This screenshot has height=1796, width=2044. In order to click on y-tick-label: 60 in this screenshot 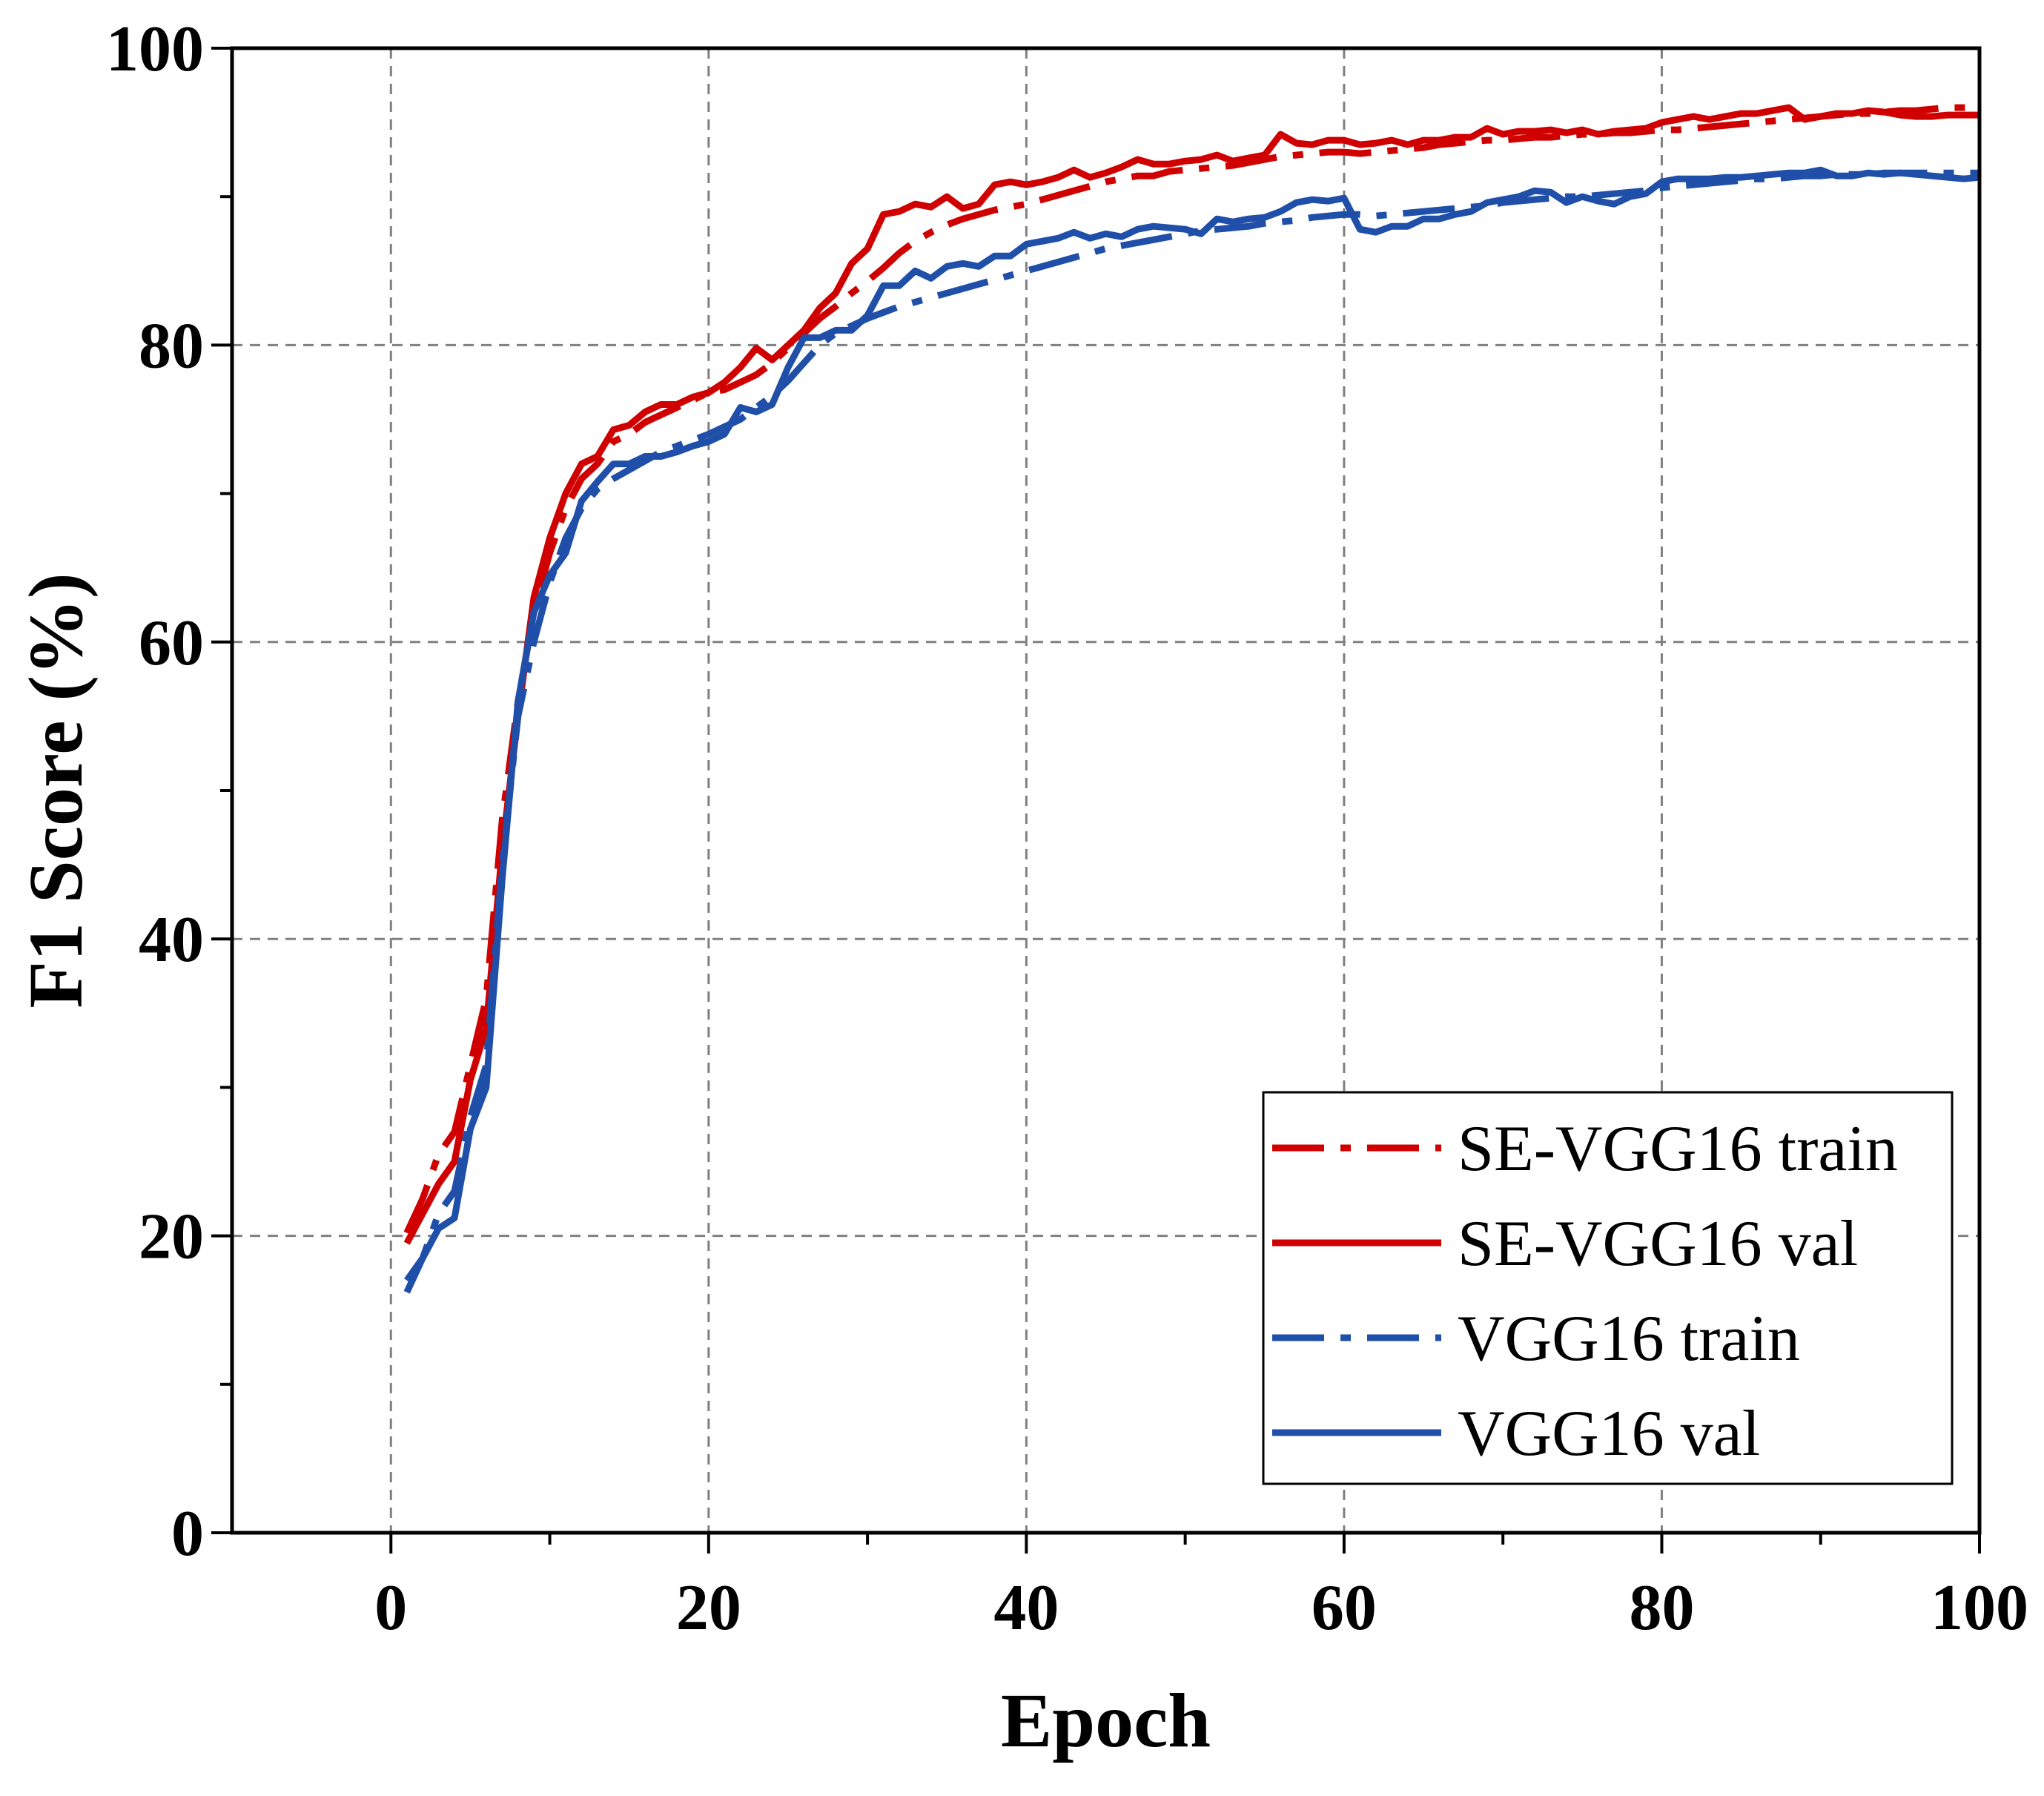, I will do `click(172, 643)`.